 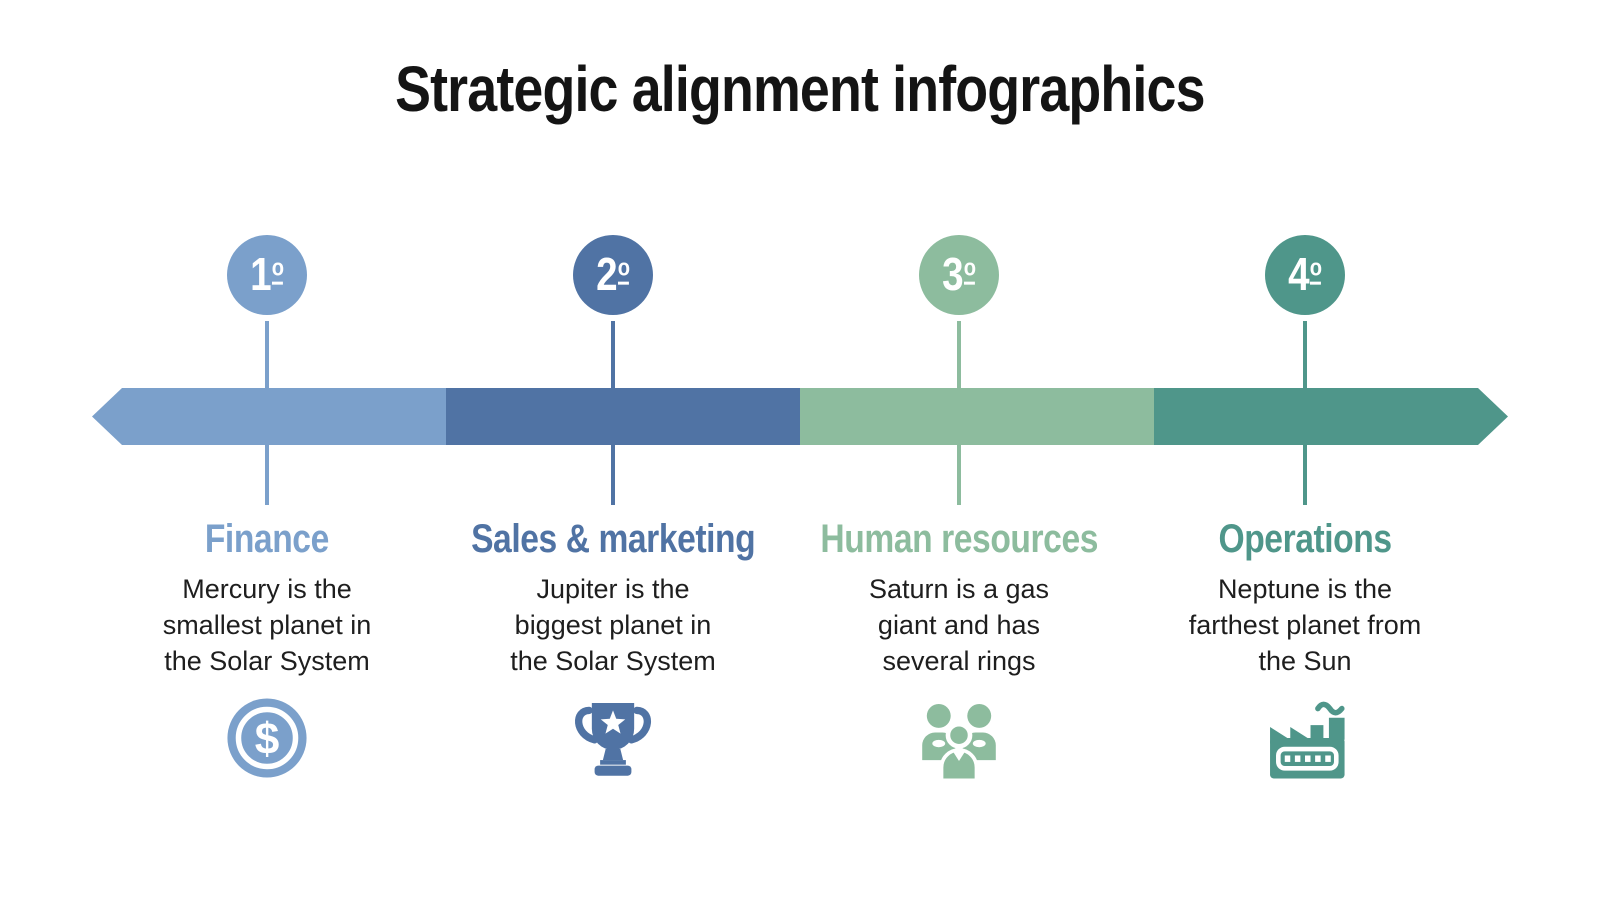 I want to click on step-3-ordinal: o, so click(x=970, y=271).